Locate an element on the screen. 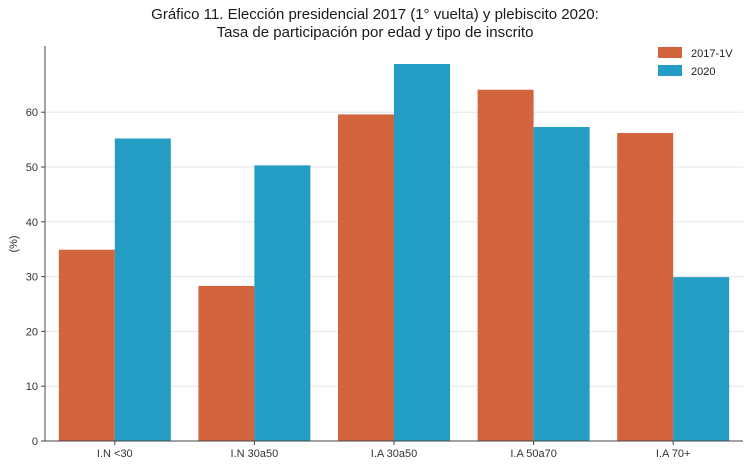 This screenshot has width=750, height=468. y-tick-label: 50 is located at coordinates (32, 168).